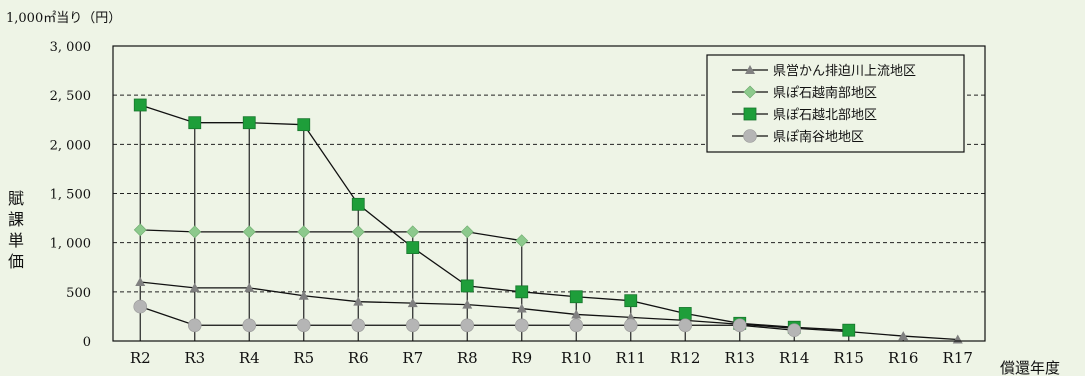 Image resolution: width=1085 pixels, height=376 pixels. I want to click on x-tick-label: R9, so click(521, 358).